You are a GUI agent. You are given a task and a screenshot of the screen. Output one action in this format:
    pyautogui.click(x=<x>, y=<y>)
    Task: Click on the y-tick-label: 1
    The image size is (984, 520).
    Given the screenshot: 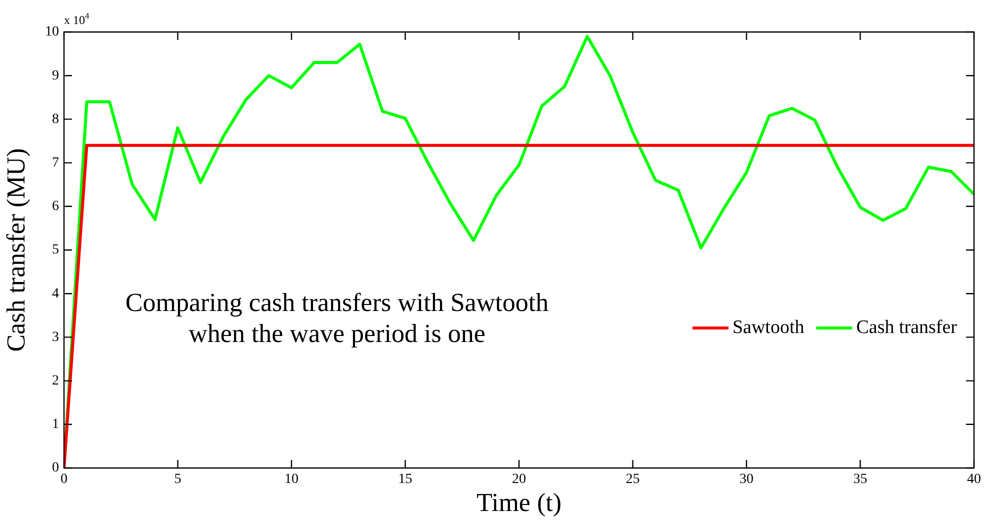 What is the action you would take?
    pyautogui.click(x=55, y=424)
    